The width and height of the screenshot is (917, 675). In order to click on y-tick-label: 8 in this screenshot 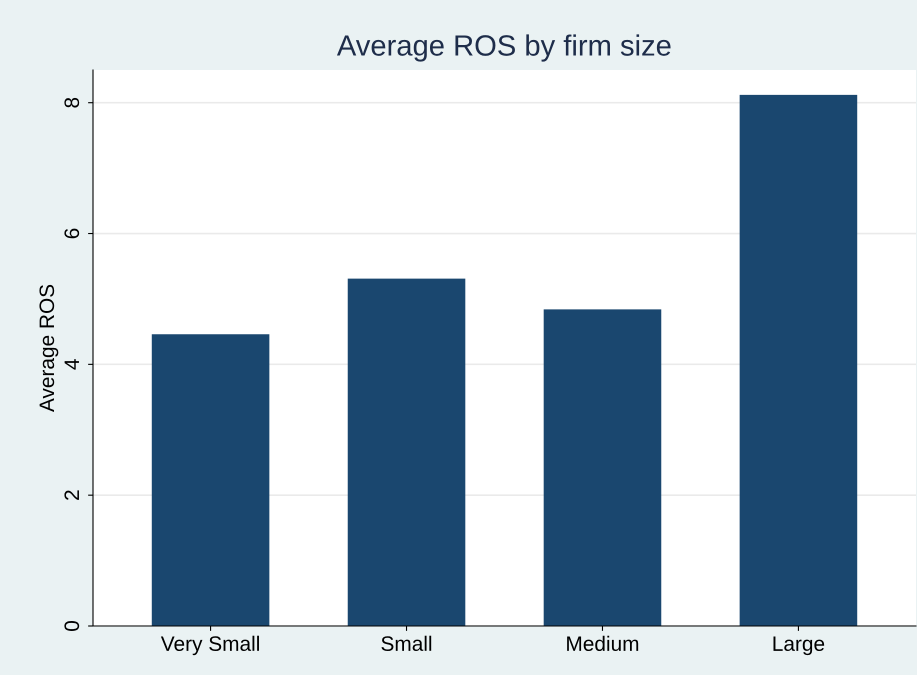, I will do `click(72, 103)`.